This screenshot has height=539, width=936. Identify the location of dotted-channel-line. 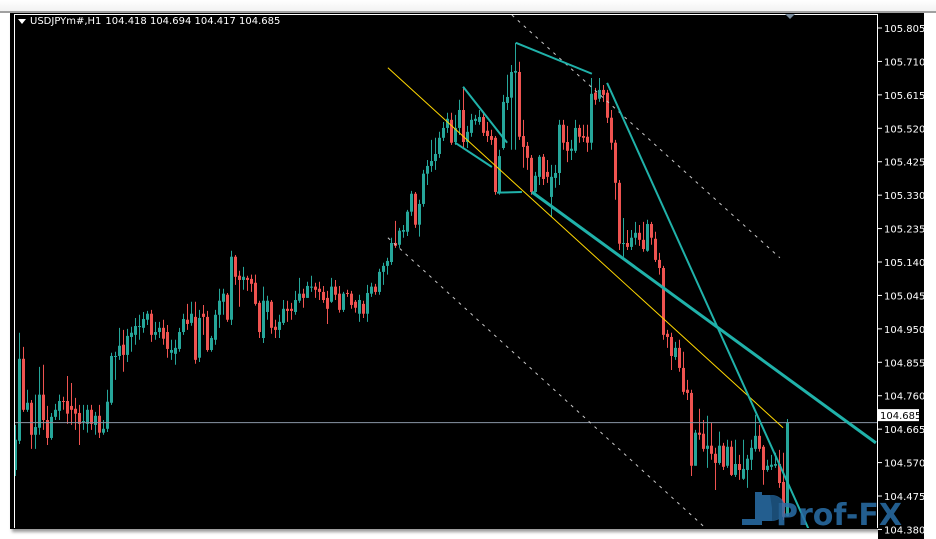
(646, 137).